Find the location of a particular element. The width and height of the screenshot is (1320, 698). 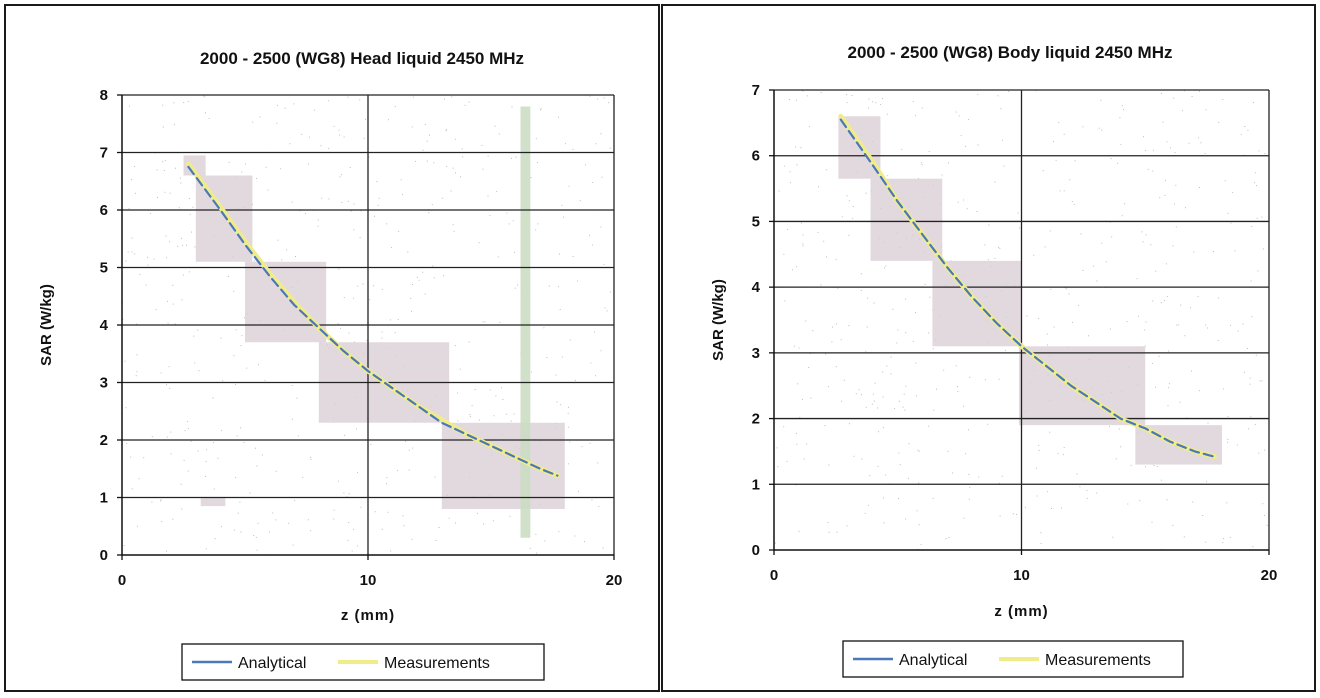

chart-title: 2000 - 2500 (WG8) Body liquid 2450 MHz is located at coordinates (1010, 52).